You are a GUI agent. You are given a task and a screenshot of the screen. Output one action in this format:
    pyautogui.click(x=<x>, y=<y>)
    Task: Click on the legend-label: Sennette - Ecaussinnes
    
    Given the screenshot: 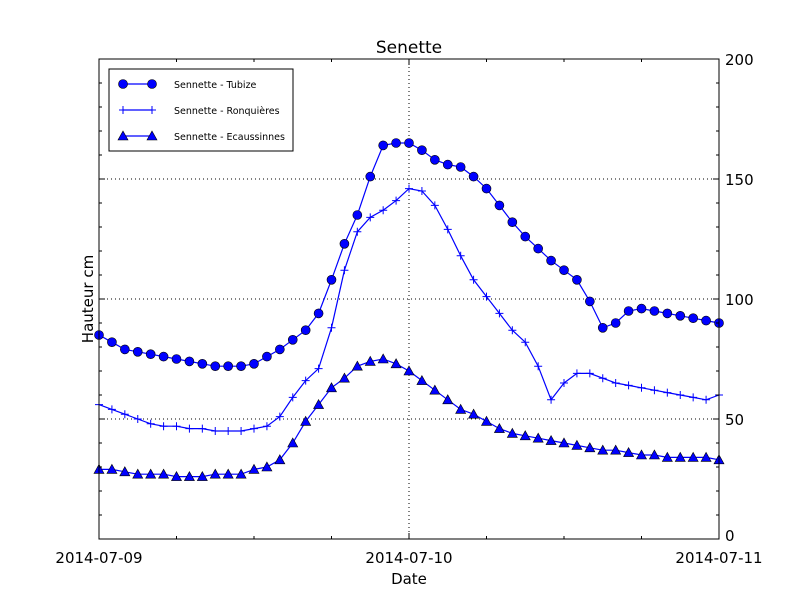 What is the action you would take?
    pyautogui.click(x=229, y=137)
    